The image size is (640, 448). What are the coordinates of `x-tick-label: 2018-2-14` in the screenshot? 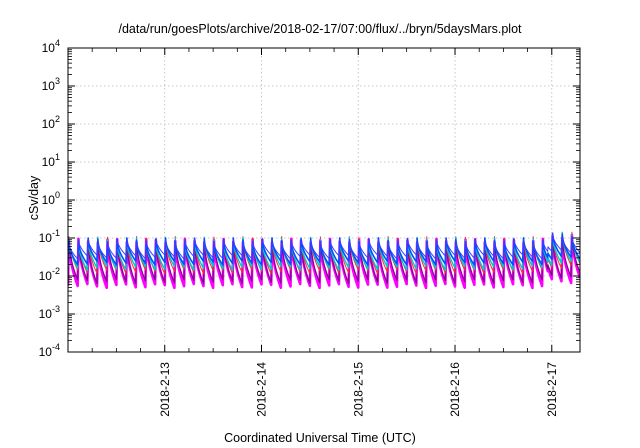 It's located at (262, 389).